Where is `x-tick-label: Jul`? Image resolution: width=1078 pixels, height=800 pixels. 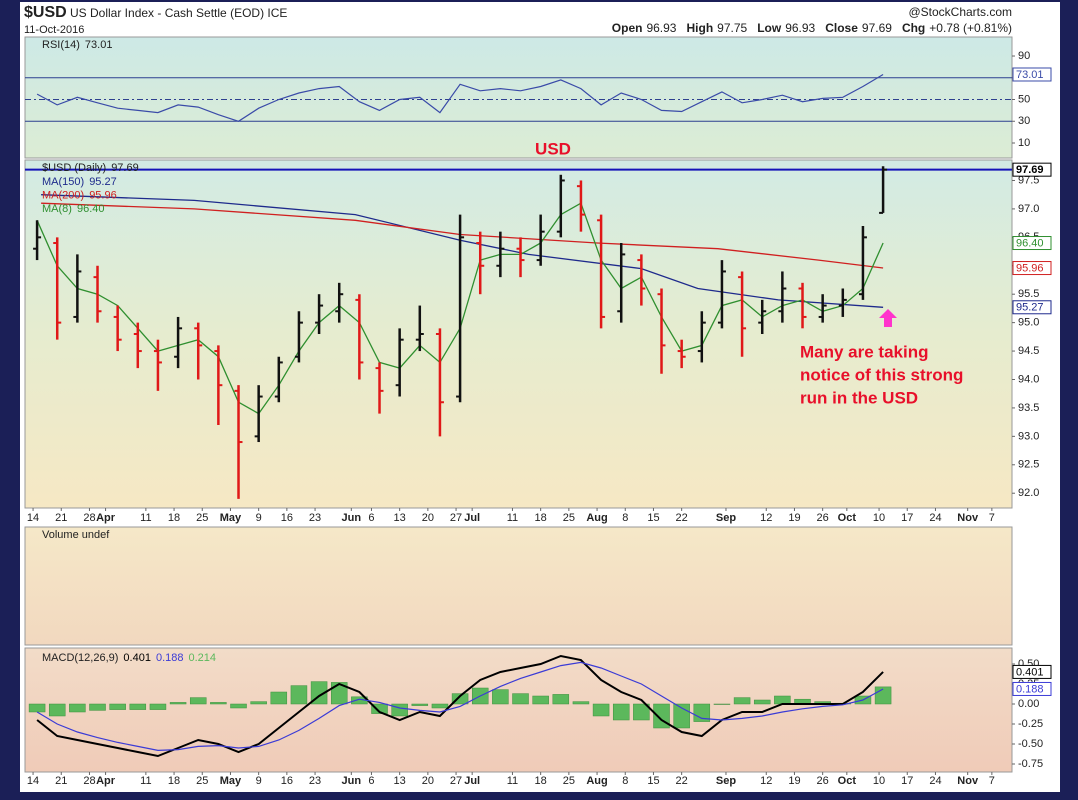 x-tick-label: Jul is located at coordinates (472, 781).